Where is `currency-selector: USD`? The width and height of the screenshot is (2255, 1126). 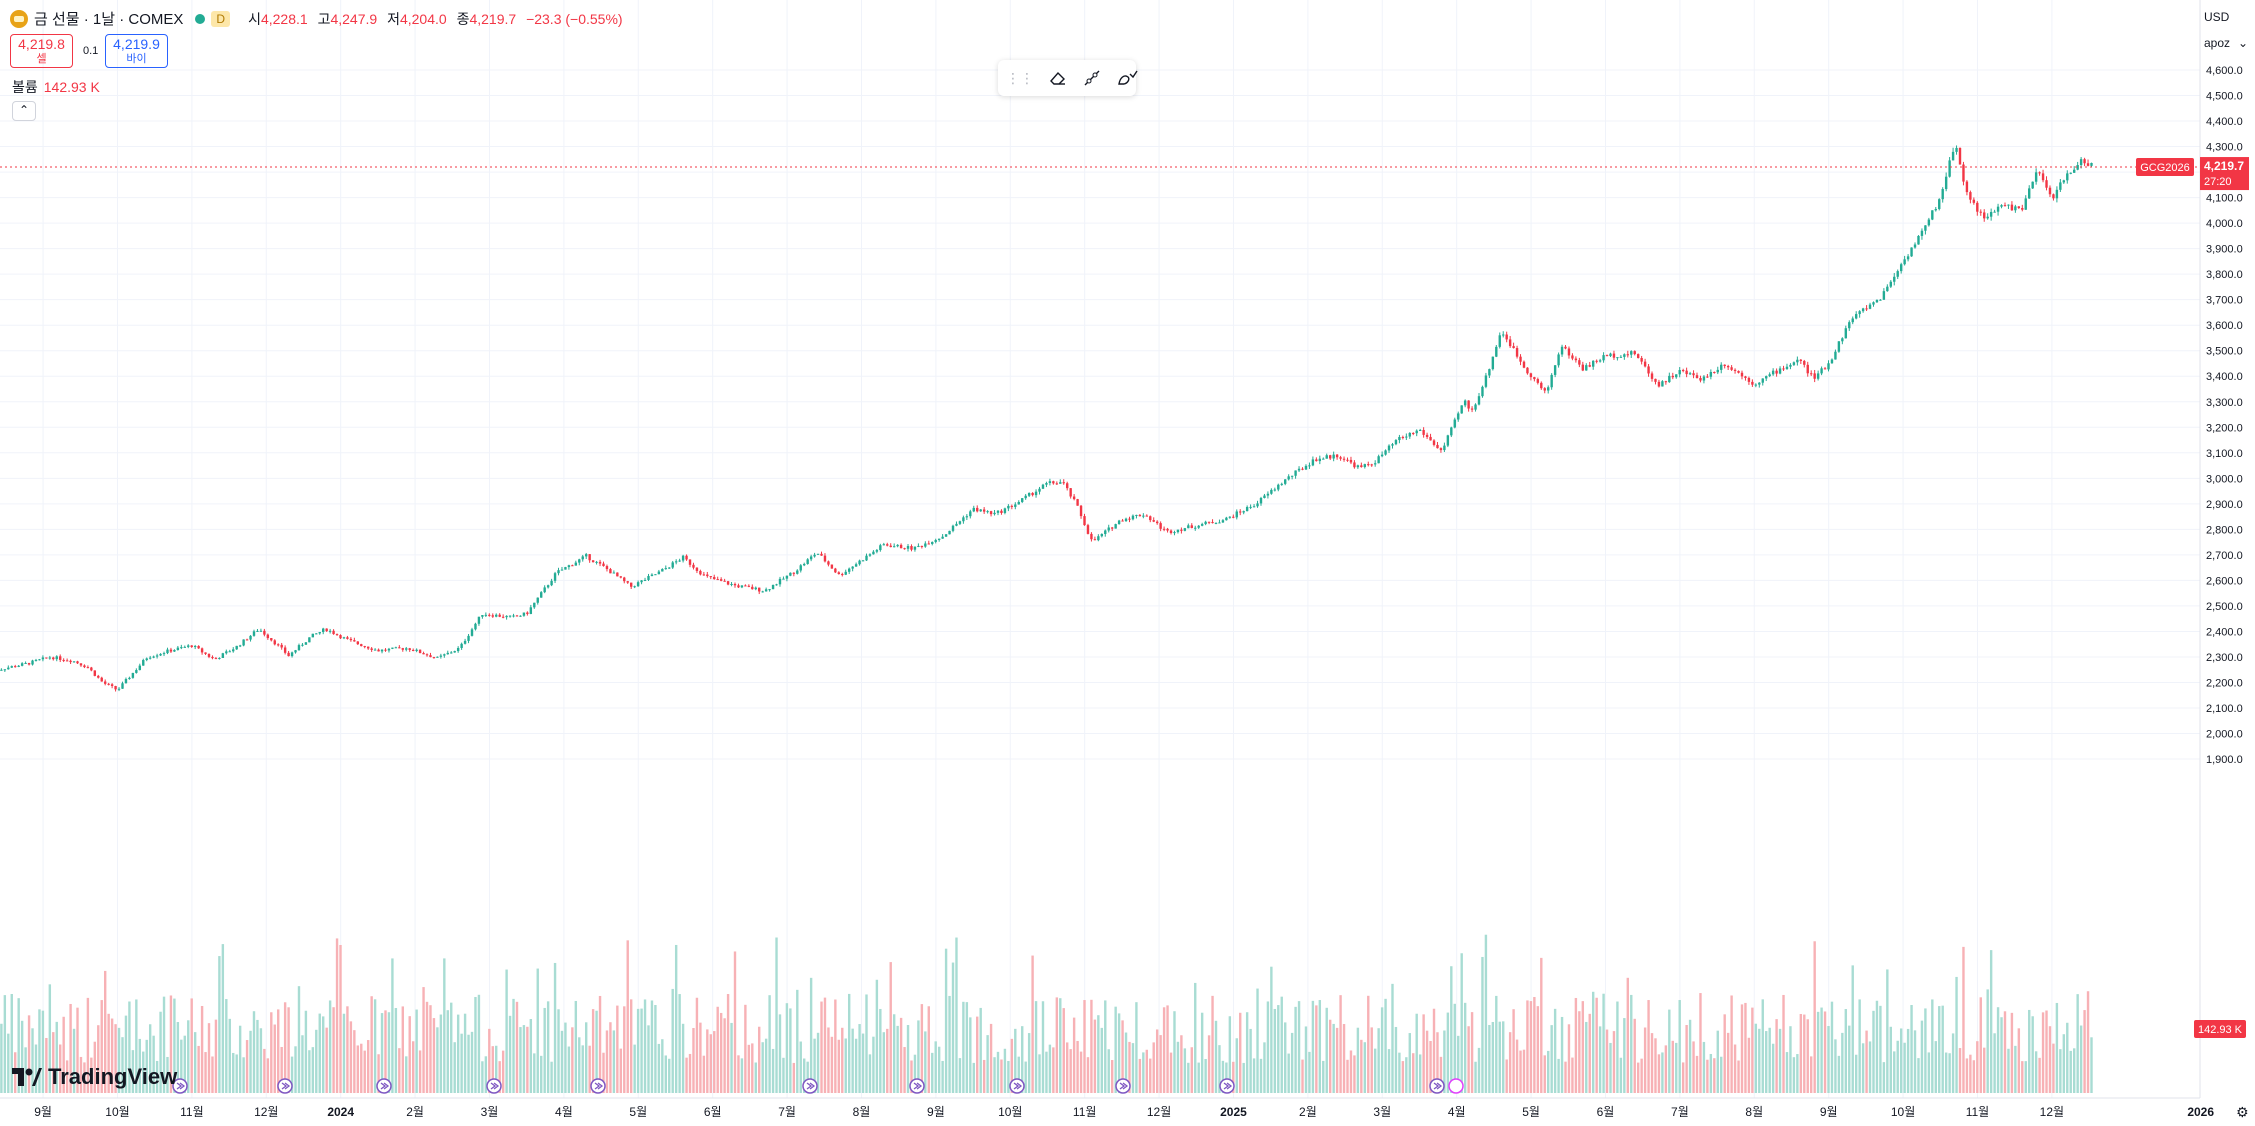
currency-selector: USD is located at coordinates (2217, 17).